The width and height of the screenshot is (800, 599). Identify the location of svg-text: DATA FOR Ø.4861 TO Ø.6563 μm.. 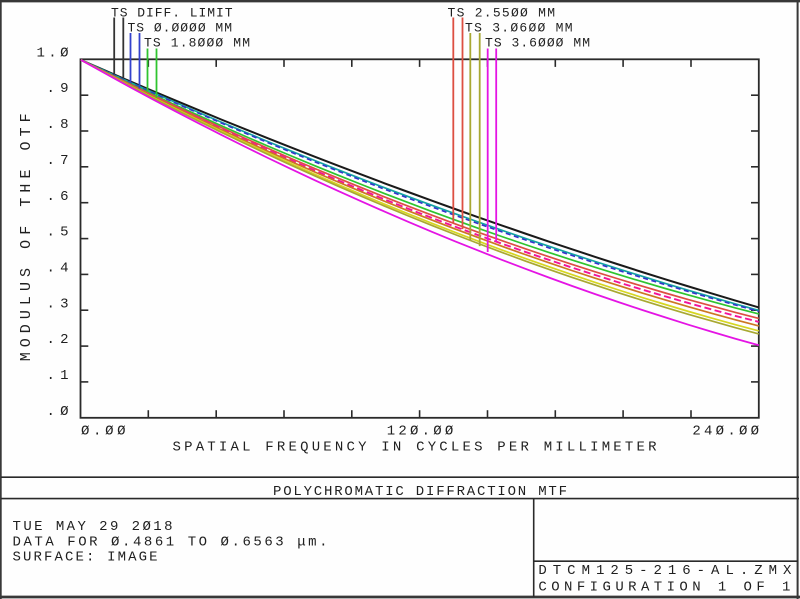
(170, 542).